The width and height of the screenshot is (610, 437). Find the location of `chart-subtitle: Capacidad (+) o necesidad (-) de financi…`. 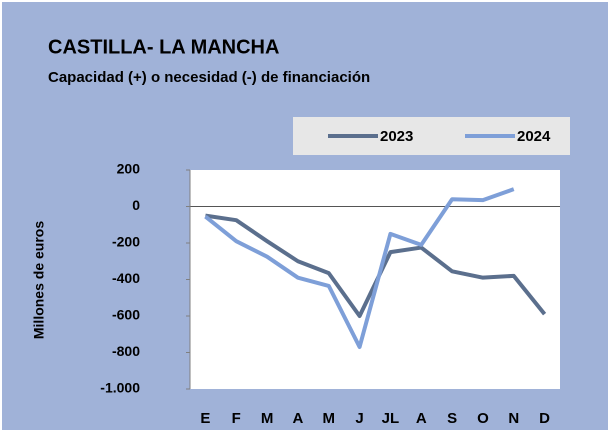

chart-subtitle: Capacidad (+) o necesidad (-) de financi… is located at coordinates (209, 77).